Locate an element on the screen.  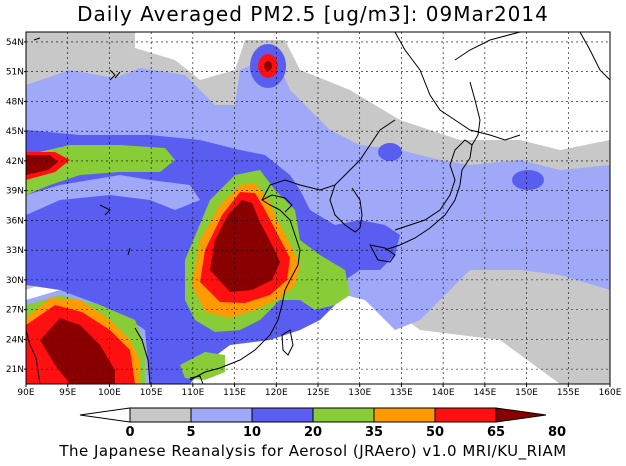
colorbar-upper-triangle is located at coordinates (521, 415).